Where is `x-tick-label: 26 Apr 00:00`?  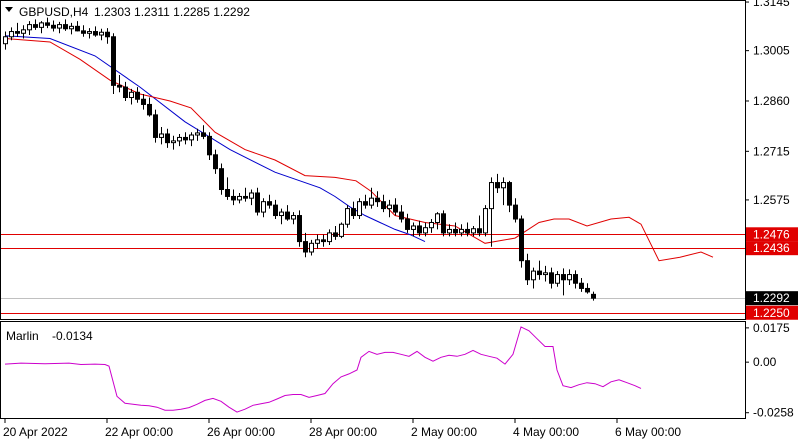
x-tick-label: 26 Apr 00:00 is located at coordinates (241, 432).